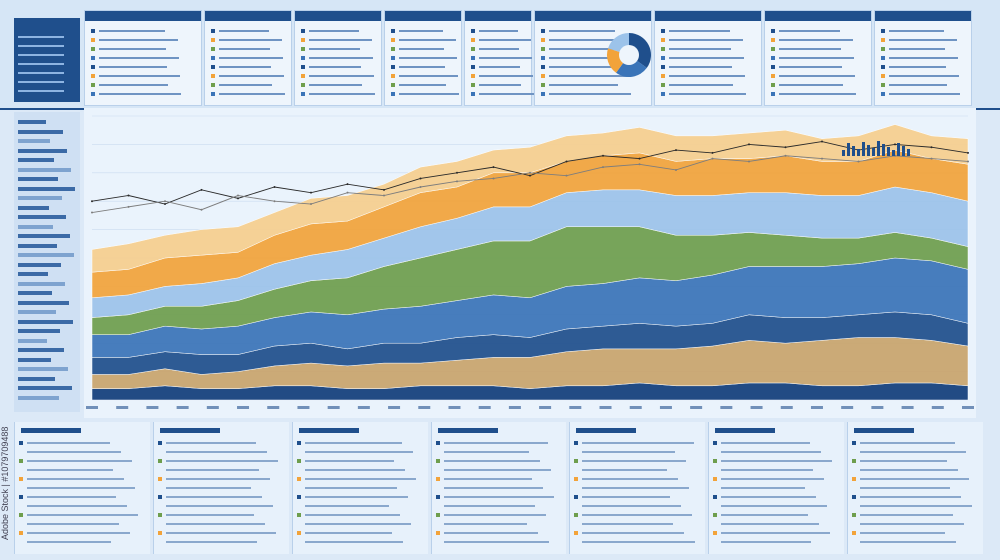 The height and width of the screenshot is (560, 1000). What do you see at coordinates (338, 16) in the screenshot?
I see `header-block-bar` at bounding box center [338, 16].